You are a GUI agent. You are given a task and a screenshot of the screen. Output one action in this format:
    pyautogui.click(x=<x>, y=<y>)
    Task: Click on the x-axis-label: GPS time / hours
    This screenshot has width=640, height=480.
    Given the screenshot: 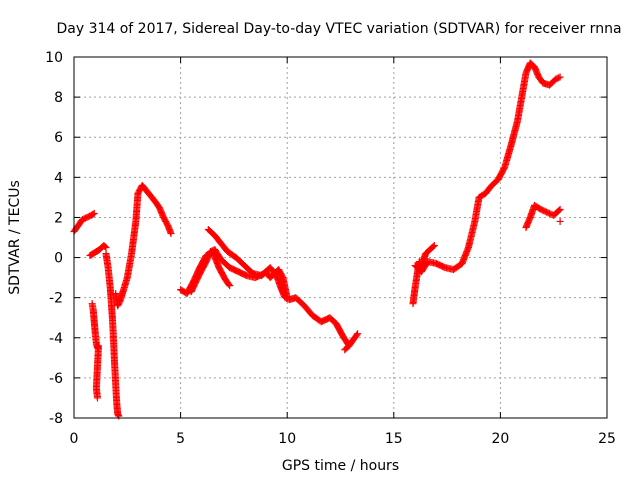 What is the action you would take?
    pyautogui.click(x=340, y=466)
    